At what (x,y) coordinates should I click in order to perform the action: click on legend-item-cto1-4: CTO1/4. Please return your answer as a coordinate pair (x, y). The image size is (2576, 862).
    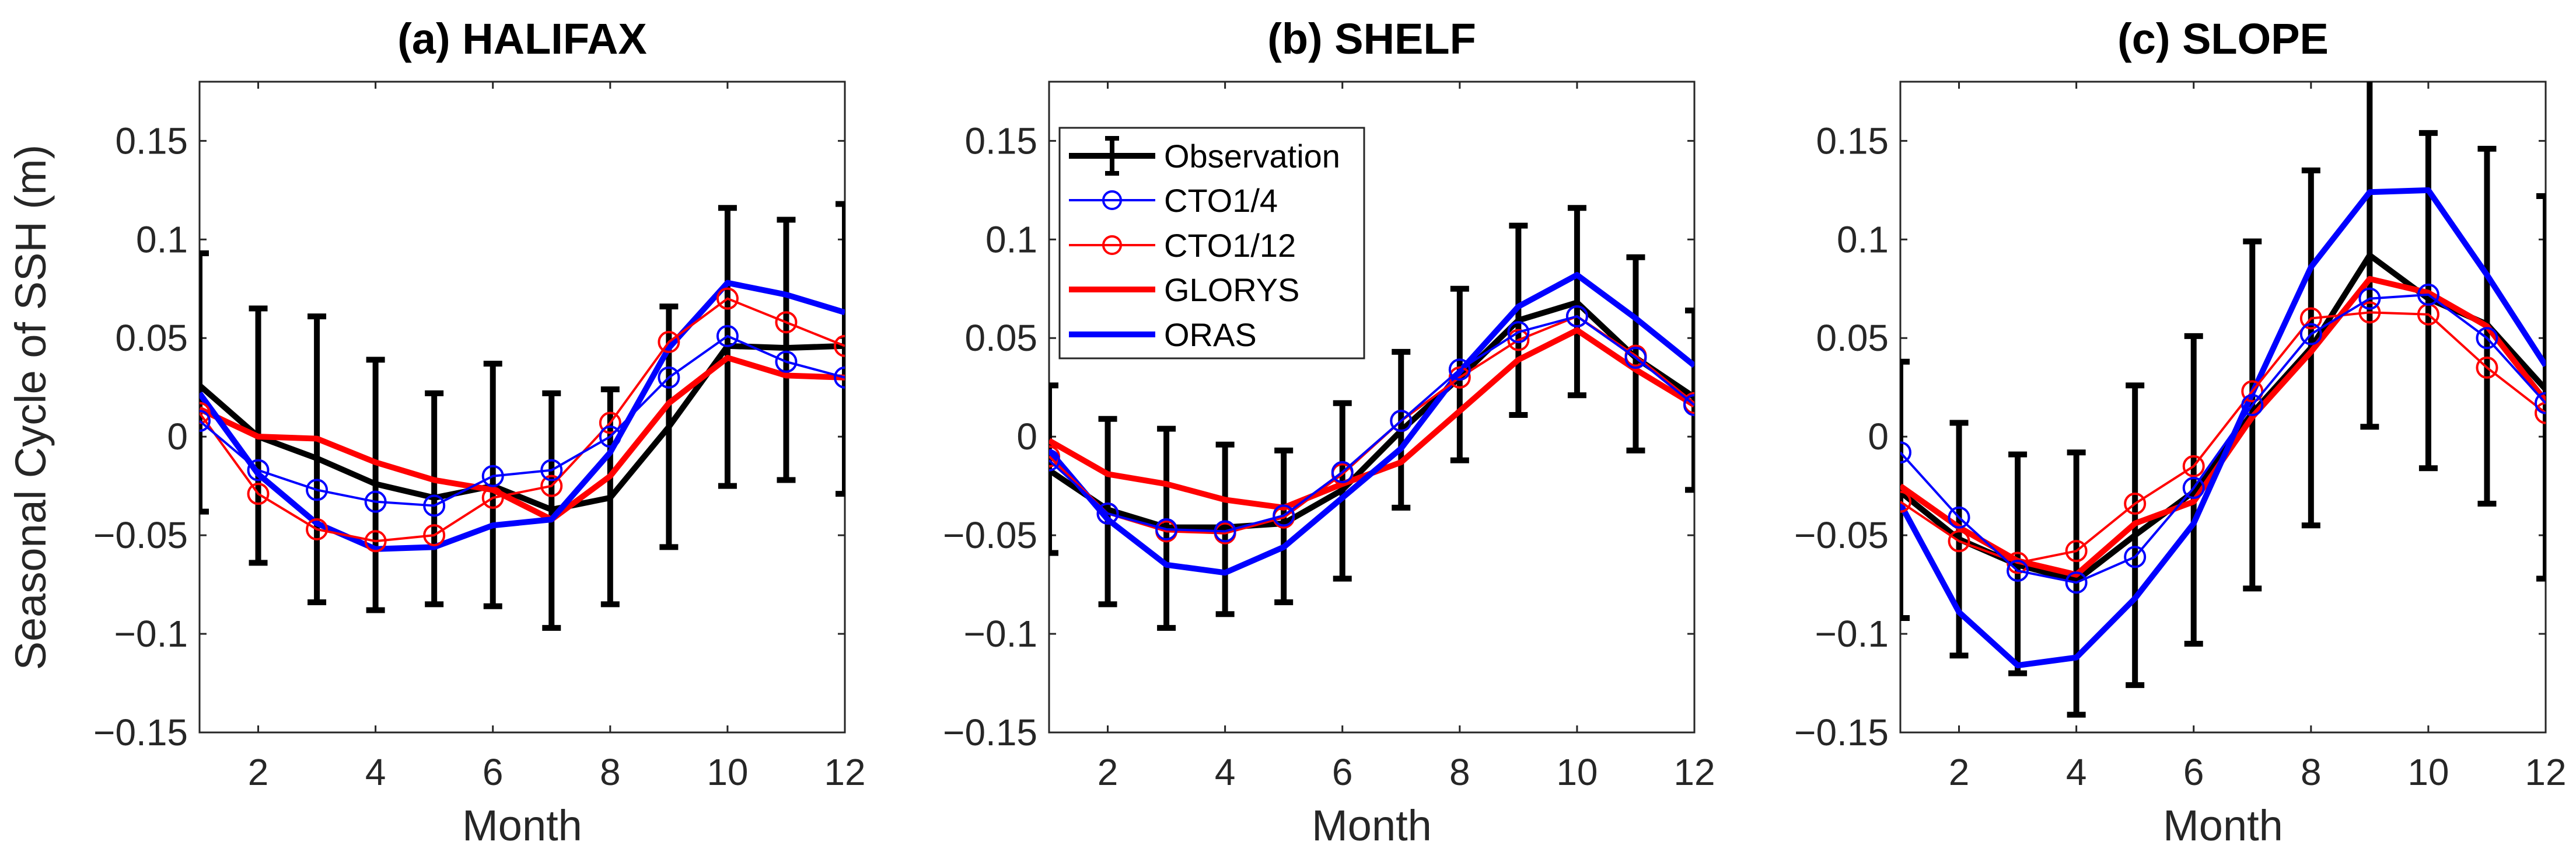
    Looking at the image, I should click on (1173, 200).